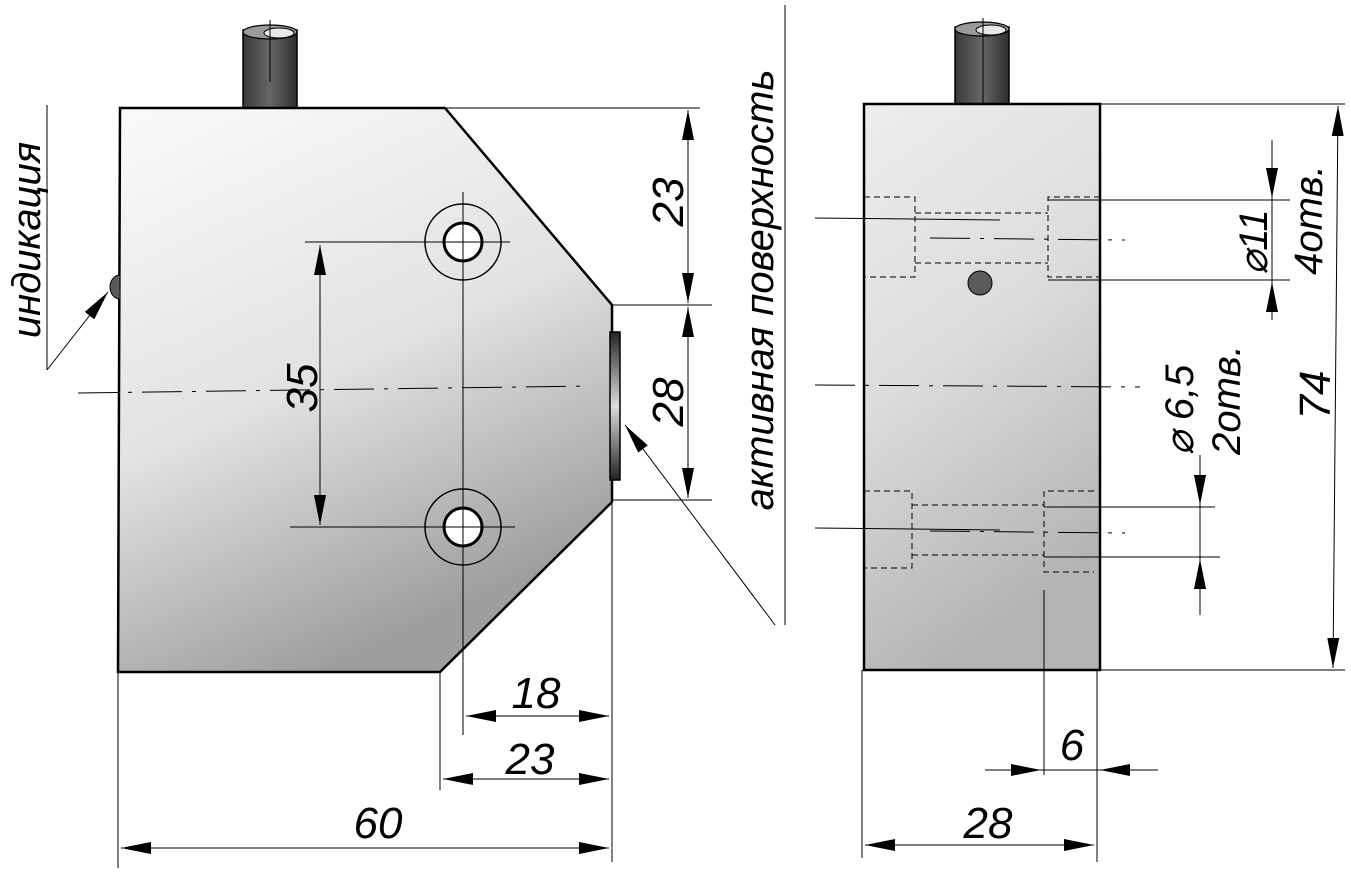 The image size is (1351, 875). I want to click on hole-6-5-count-label: 2отв., so click(1227, 400).